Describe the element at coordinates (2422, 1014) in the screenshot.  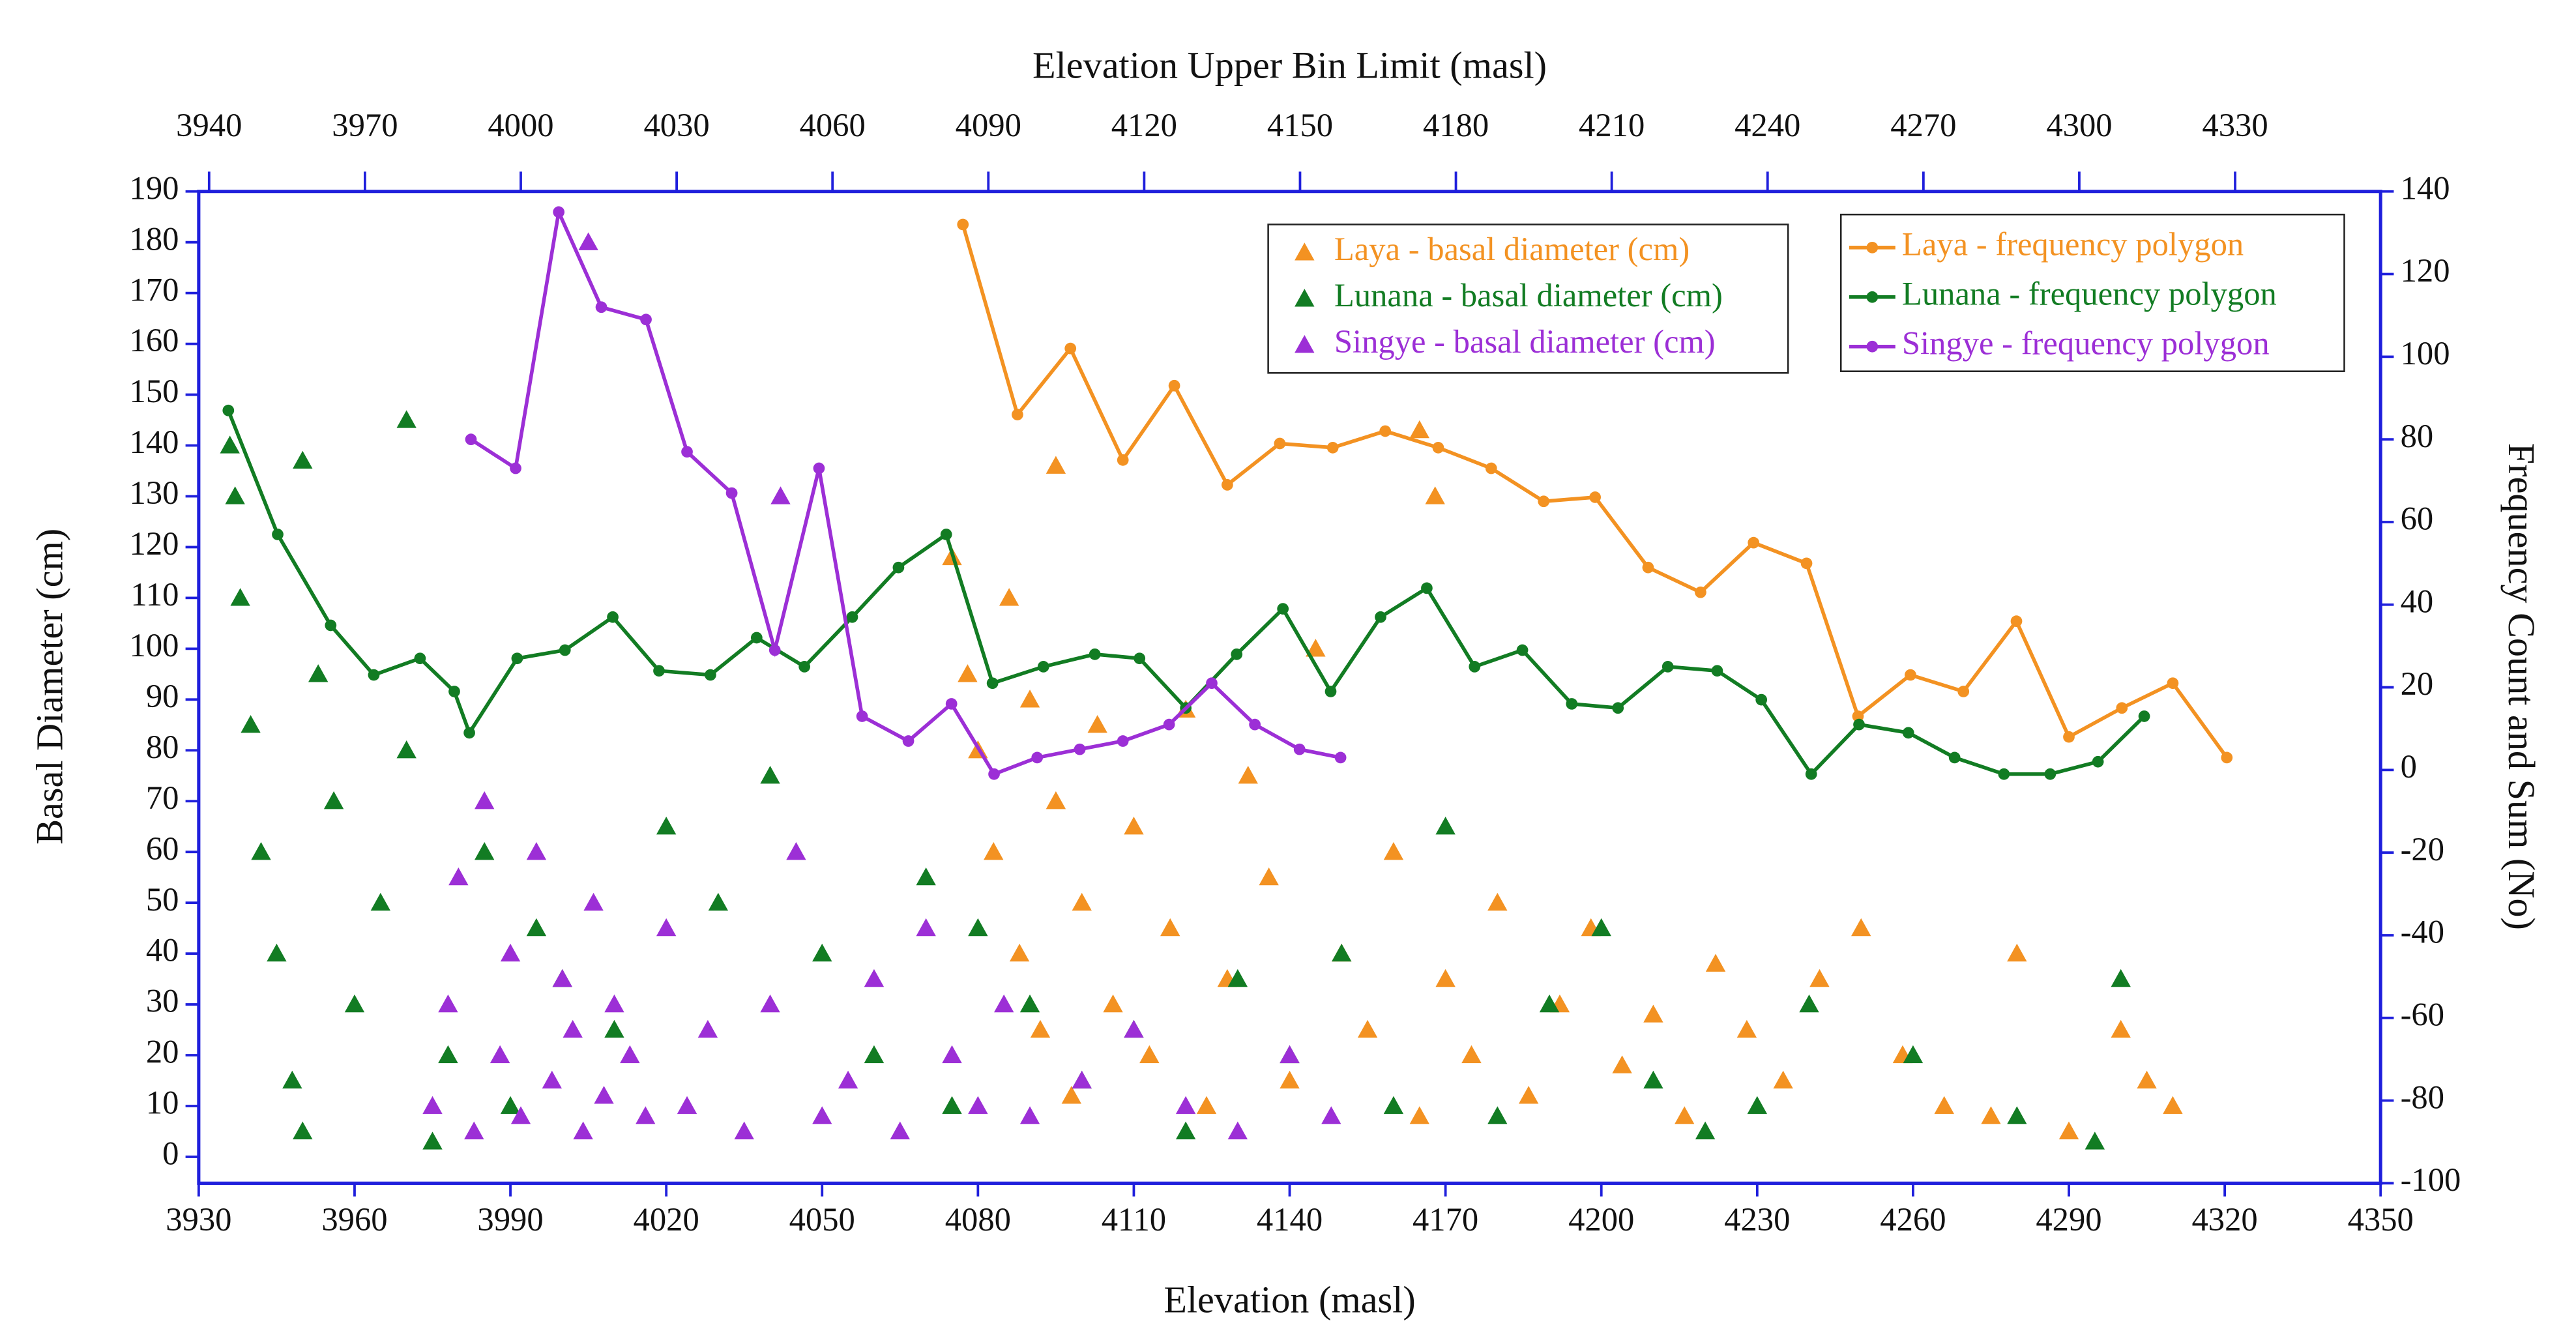
I see `y2-tick-label: -60` at that location.